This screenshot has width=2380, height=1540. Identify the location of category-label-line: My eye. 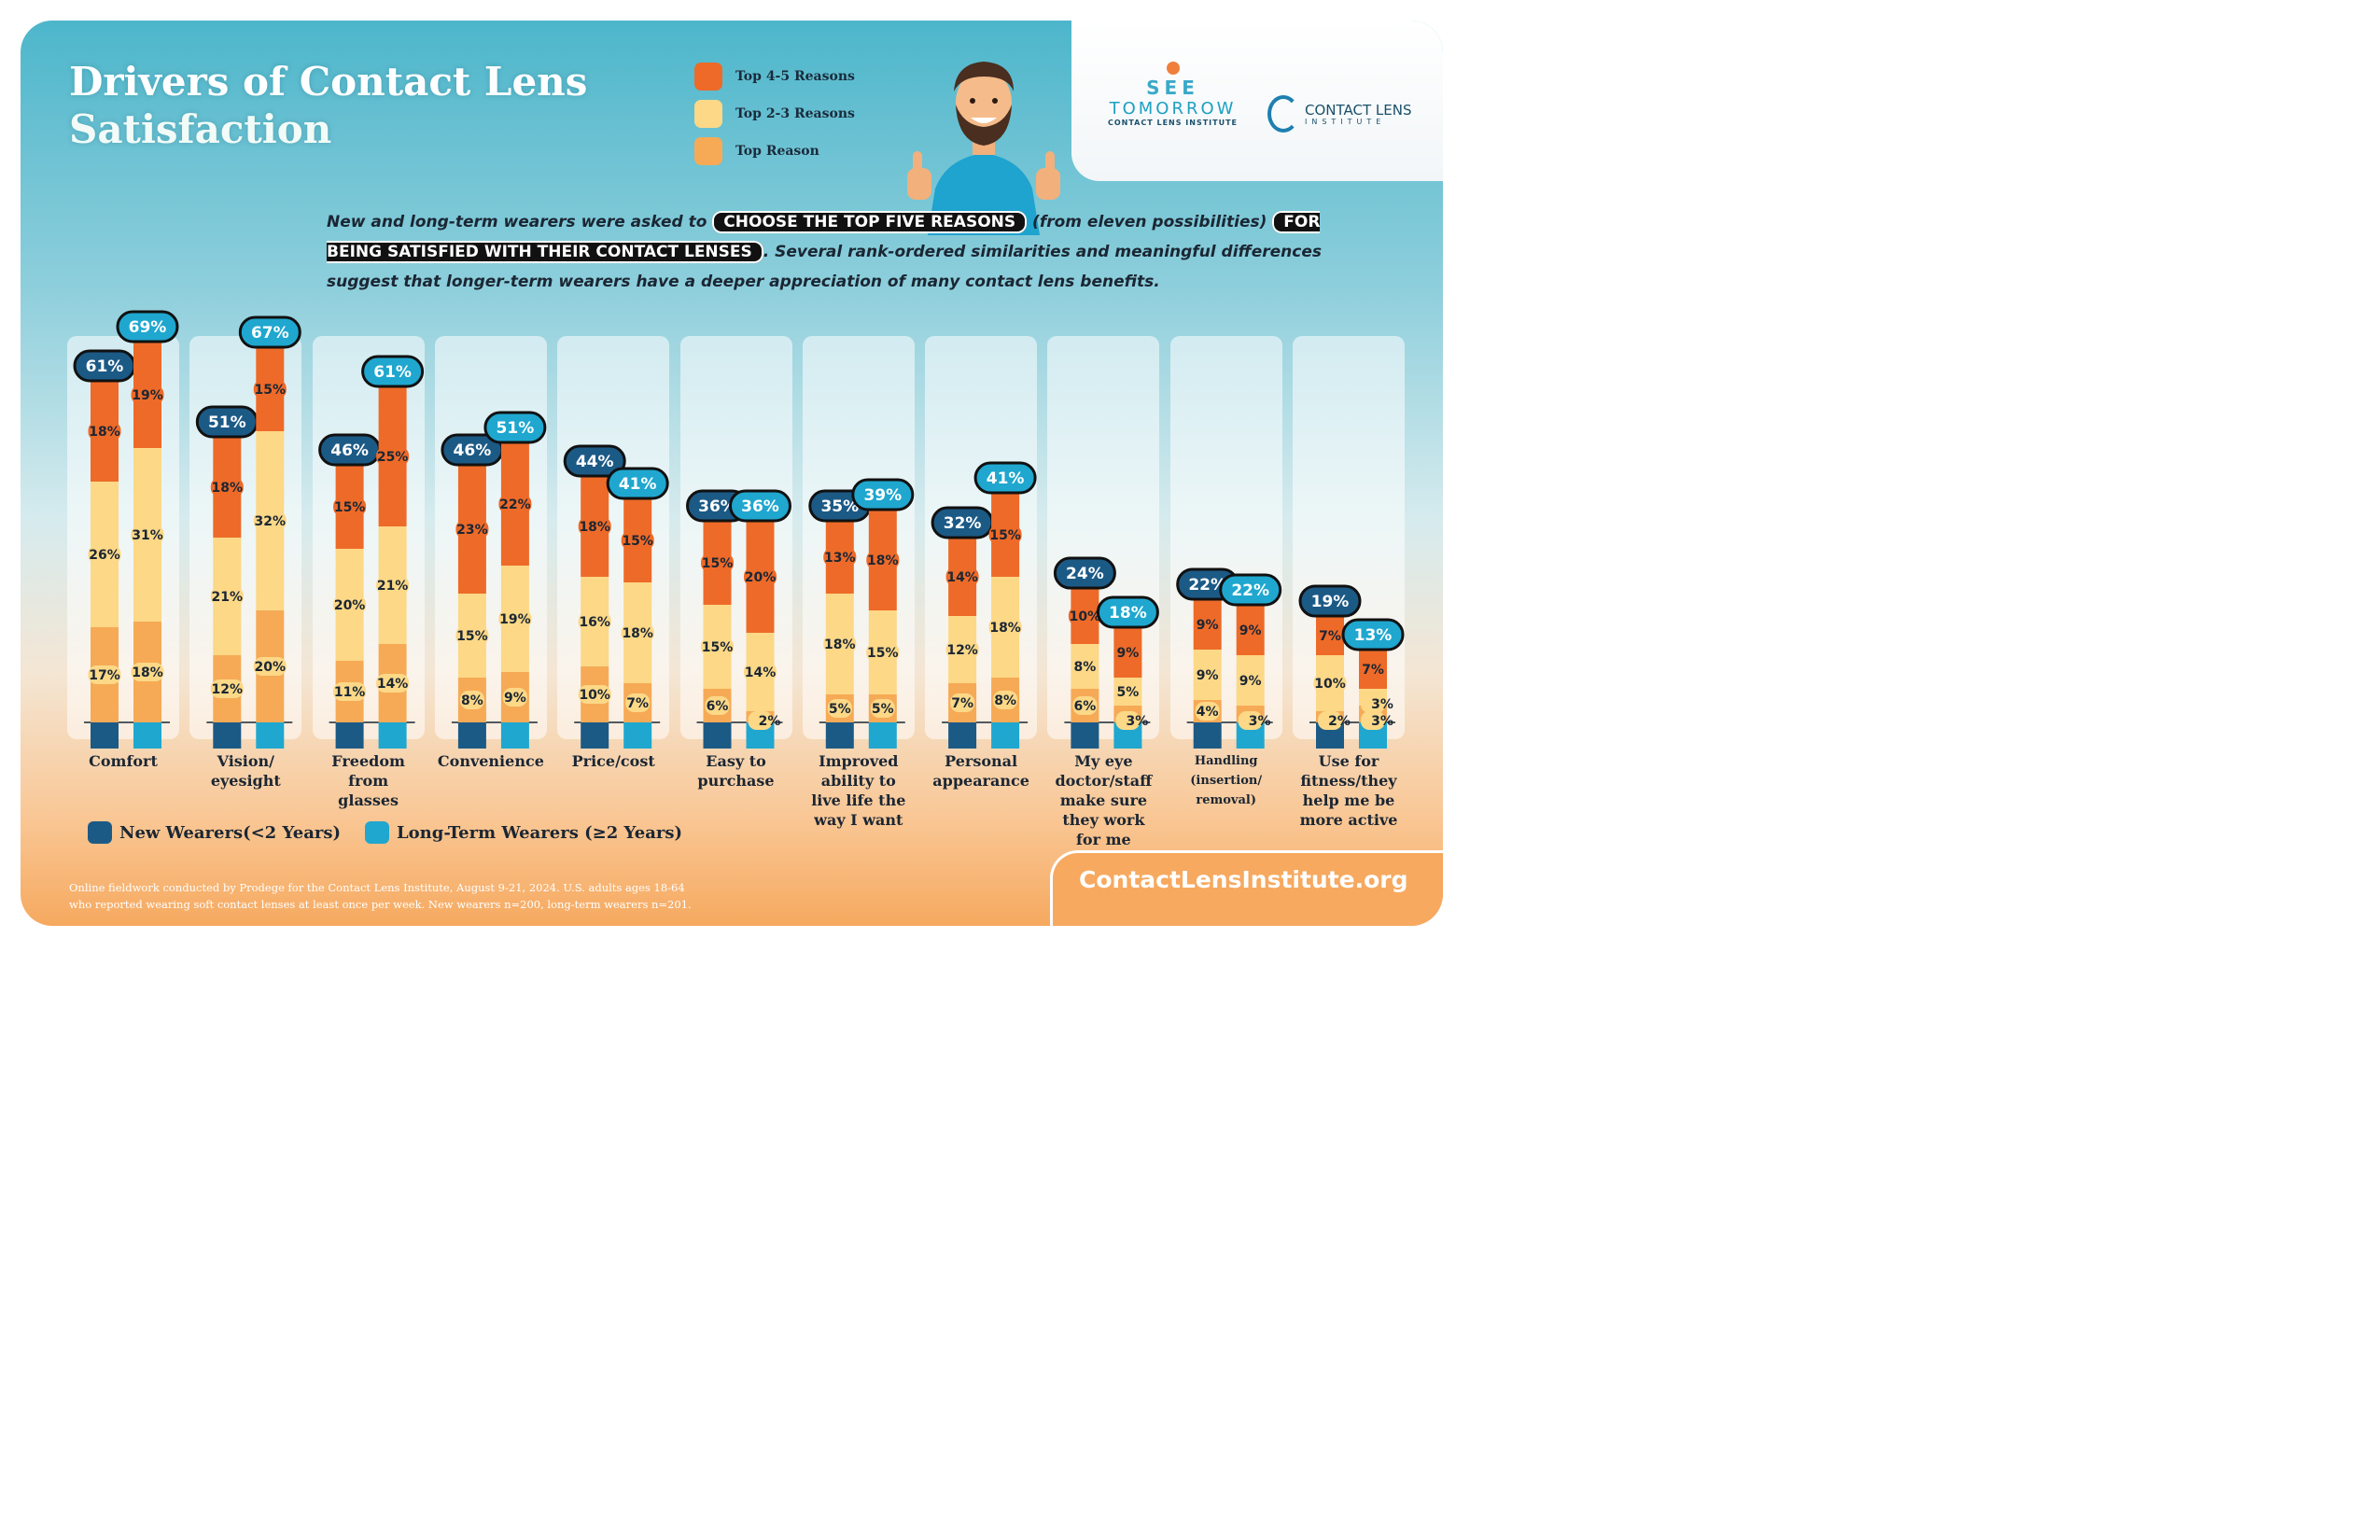
(1103, 761).